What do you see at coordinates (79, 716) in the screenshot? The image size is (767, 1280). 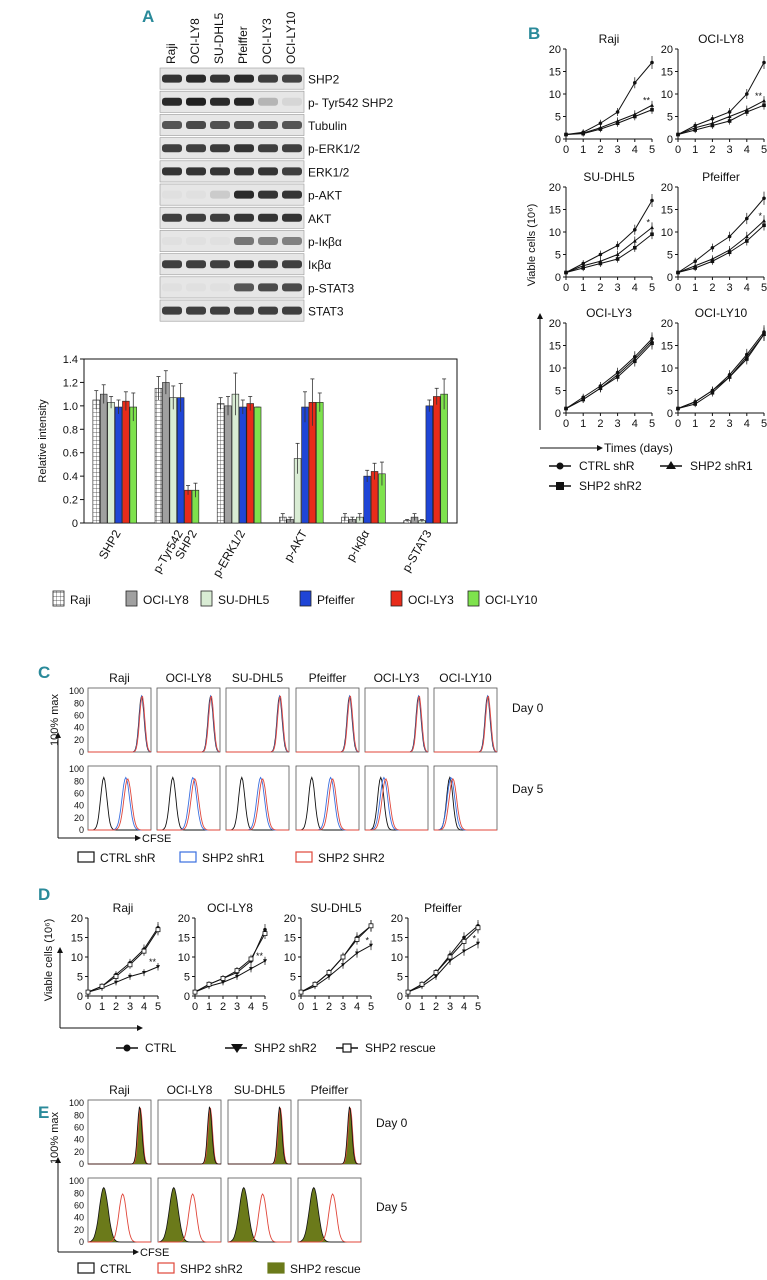 I see `y-tick-label: 60` at bounding box center [79, 716].